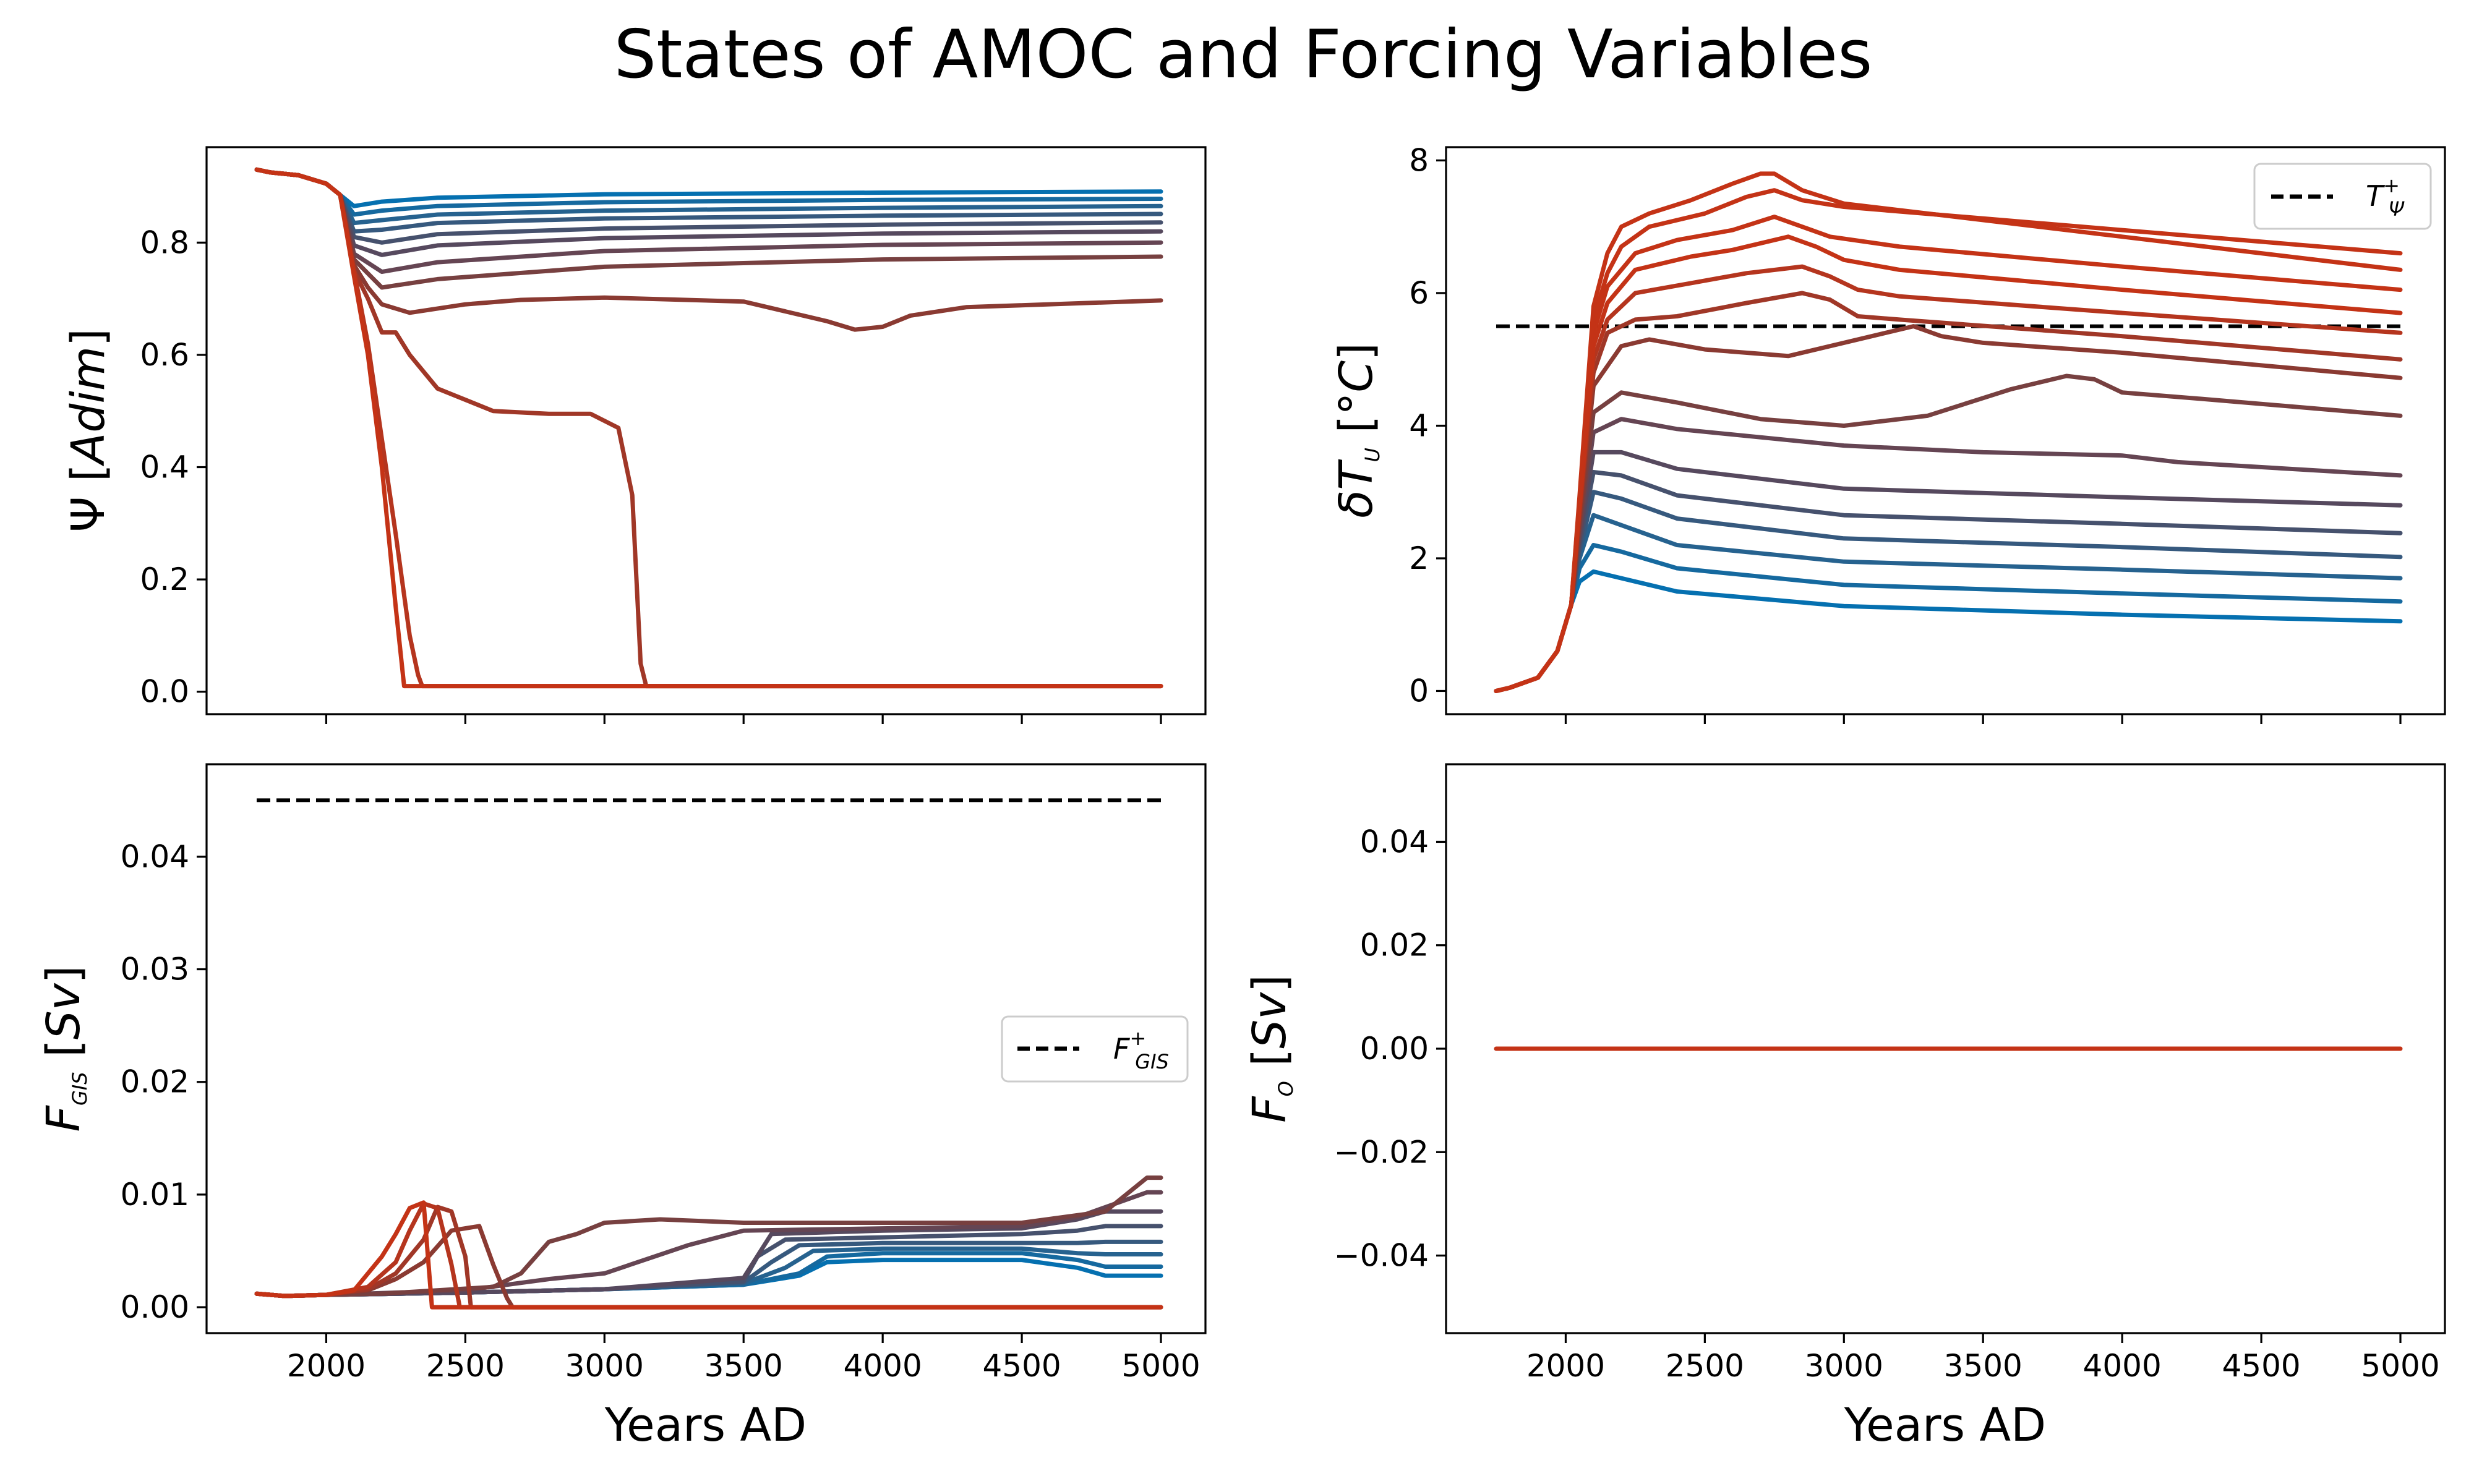 This screenshot has height=1484, width=2474. What do you see at coordinates (155, 1195) in the screenshot?
I see `fgis-y-tick-label: 0.01` at bounding box center [155, 1195].